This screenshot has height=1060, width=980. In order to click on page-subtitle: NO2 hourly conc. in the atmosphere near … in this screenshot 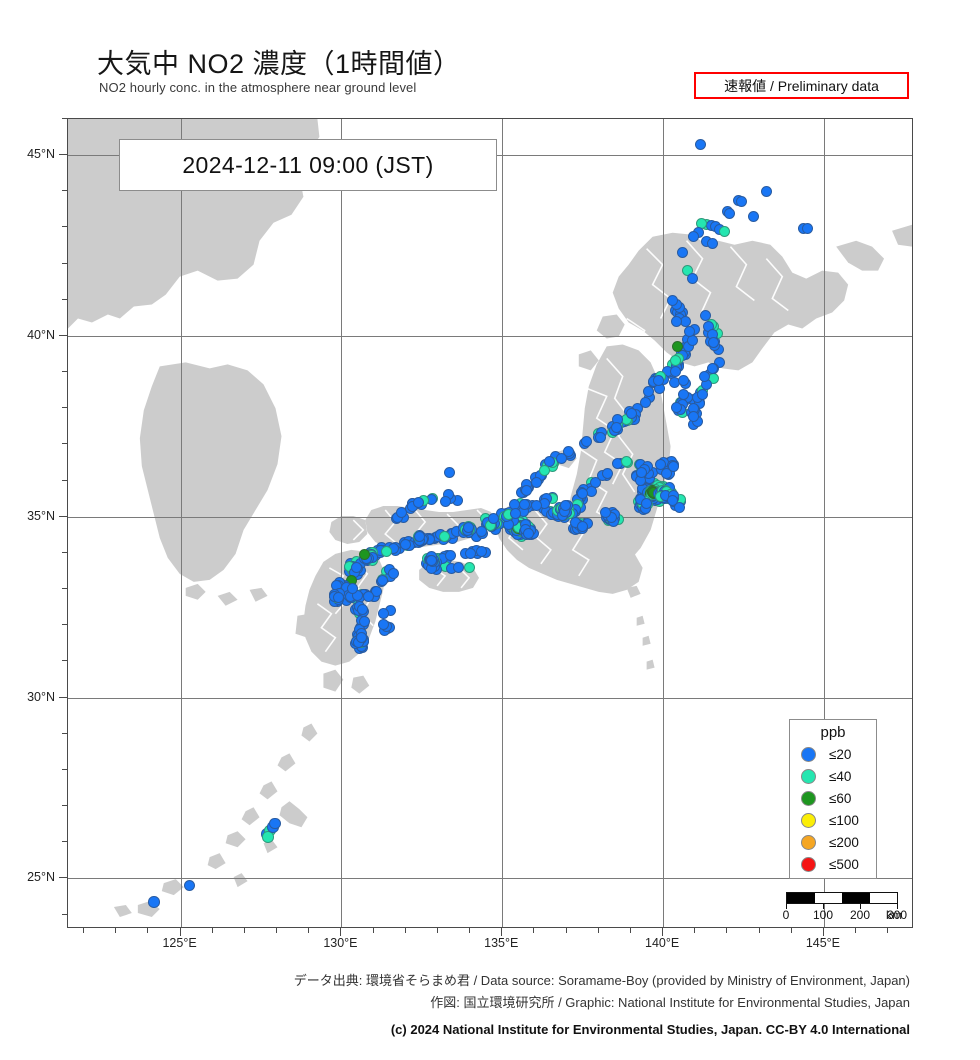, I will do `click(258, 87)`.